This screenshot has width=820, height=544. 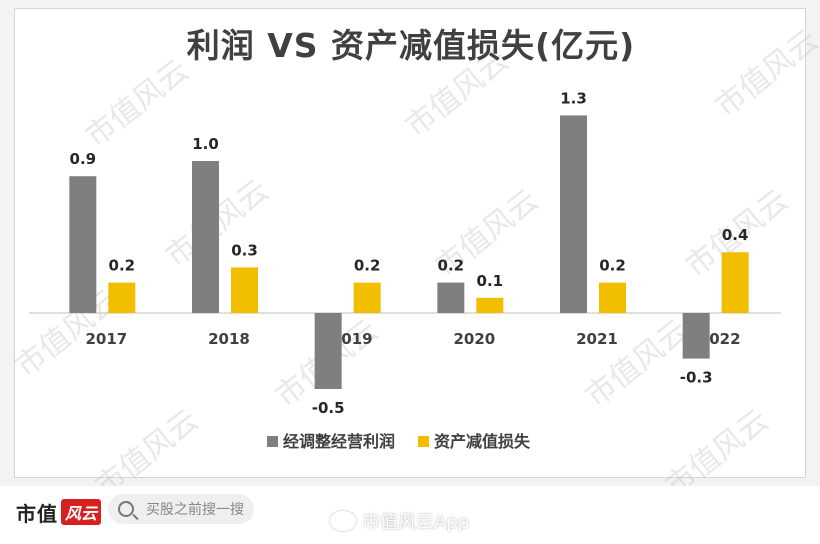 What do you see at coordinates (474, 339) in the screenshot?
I see `x-tick-label: 2020` at bounding box center [474, 339].